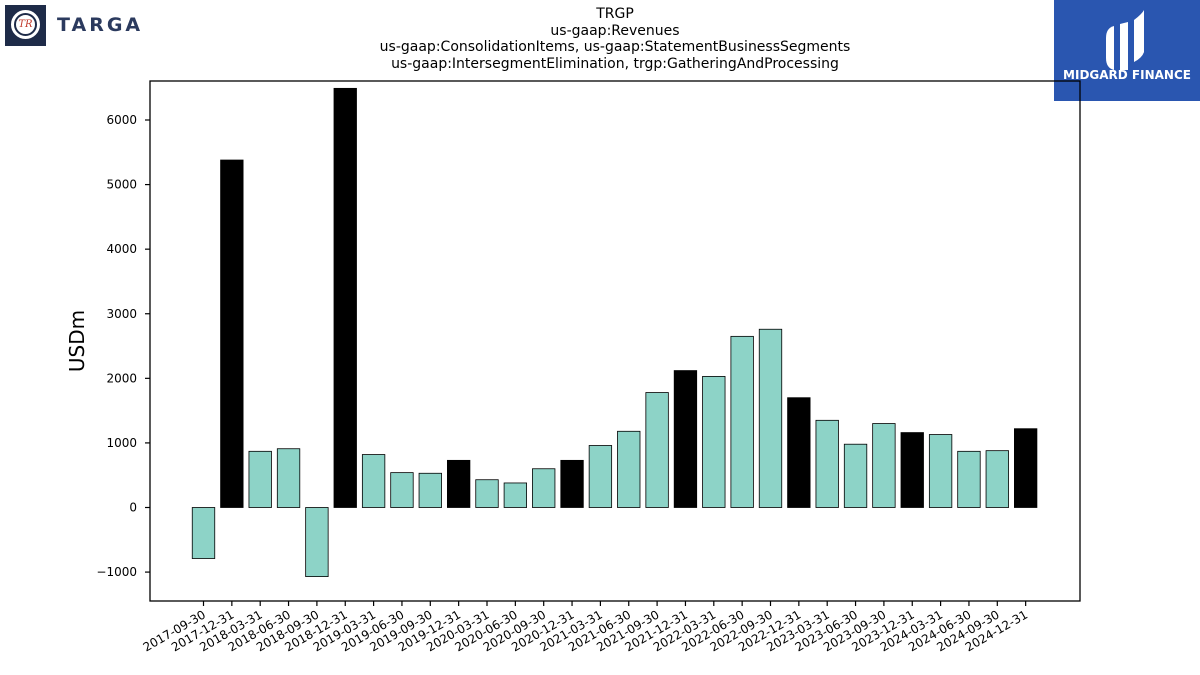 The width and height of the screenshot is (1200, 675). What do you see at coordinates (133, 508) in the screenshot?
I see `y-tick-label-0: 0` at bounding box center [133, 508].